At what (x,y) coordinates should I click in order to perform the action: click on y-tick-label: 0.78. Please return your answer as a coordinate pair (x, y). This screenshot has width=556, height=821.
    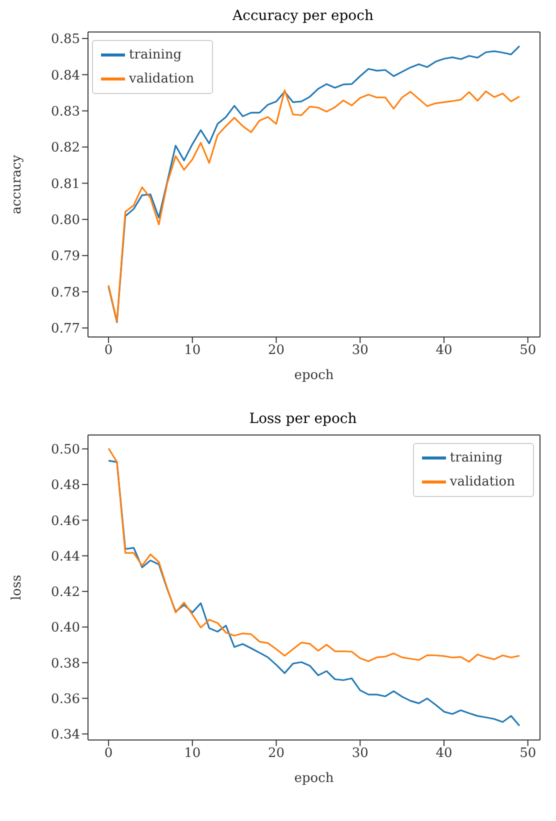
    Looking at the image, I should click on (65, 292).